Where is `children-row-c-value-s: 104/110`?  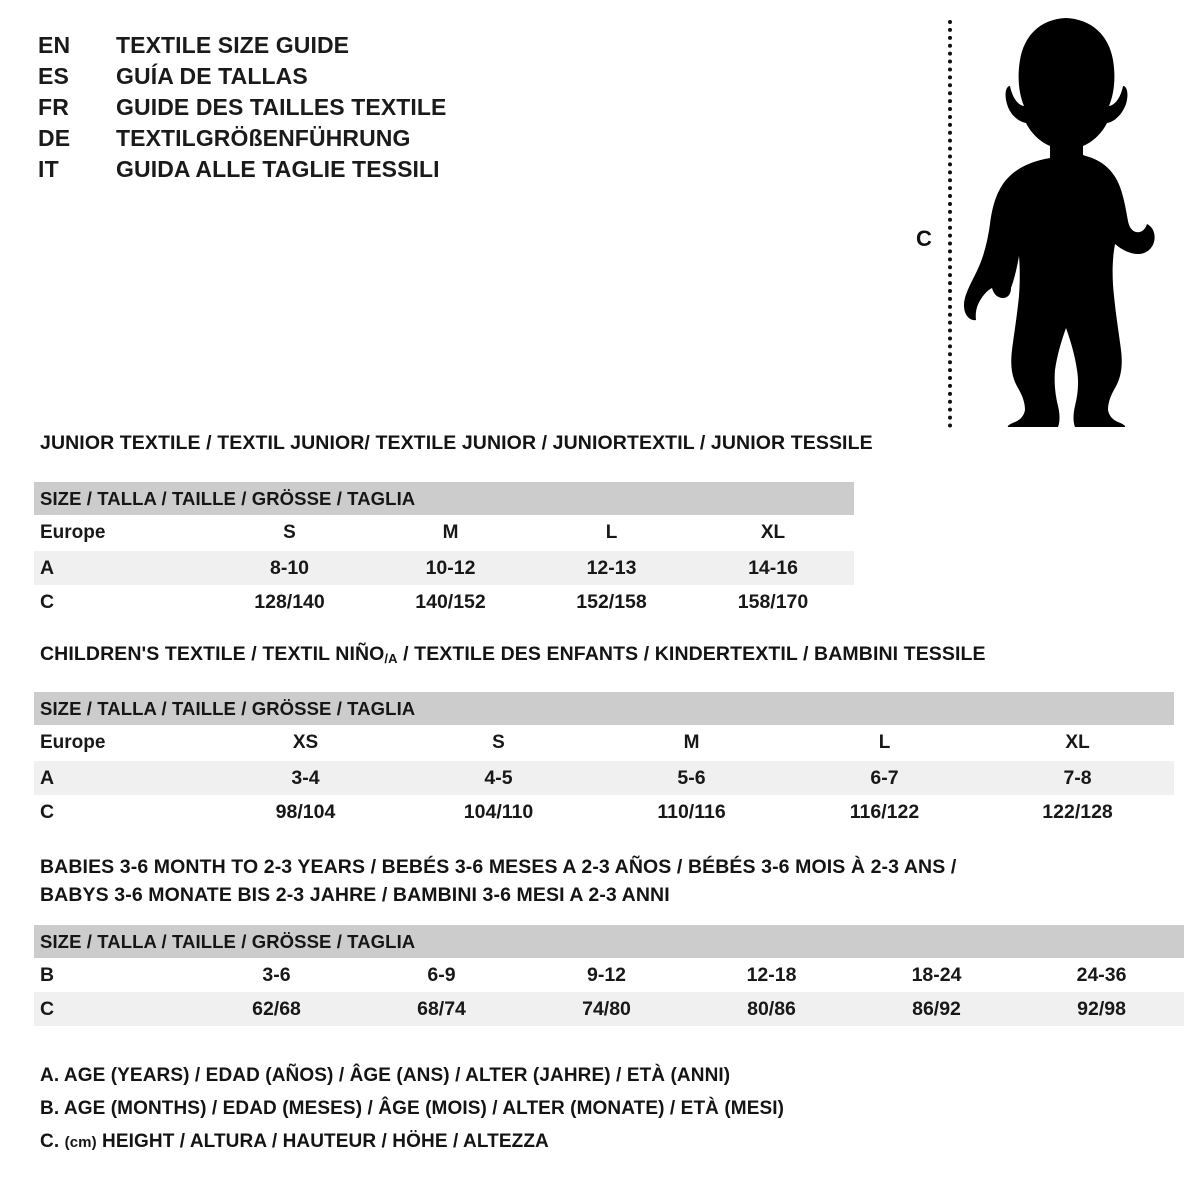 children-row-c-value-s: 104/110 is located at coordinates (498, 812).